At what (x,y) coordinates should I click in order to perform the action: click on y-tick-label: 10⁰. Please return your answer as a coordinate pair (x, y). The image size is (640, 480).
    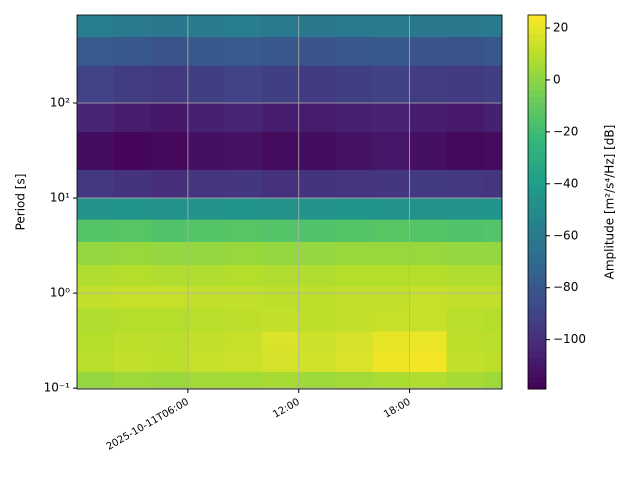
    Looking at the image, I should click on (60, 293).